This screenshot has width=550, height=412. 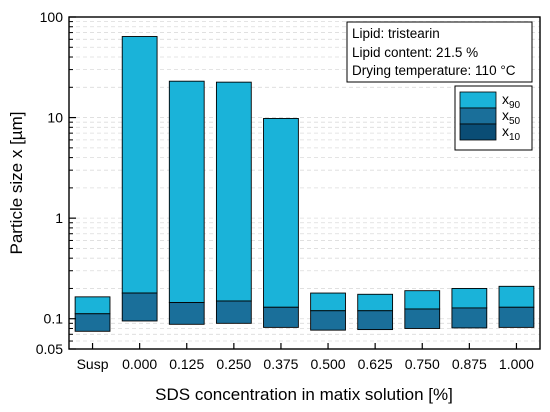 I want to click on x-tick-label: 0.000, so click(x=139, y=364).